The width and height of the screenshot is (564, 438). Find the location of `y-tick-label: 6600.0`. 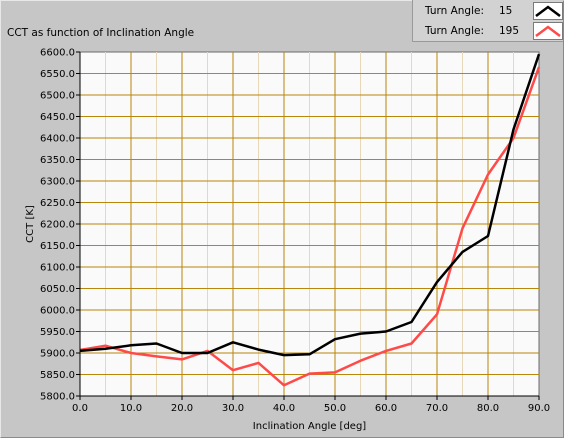

y-tick-label: 6600.0 is located at coordinates (57, 53).